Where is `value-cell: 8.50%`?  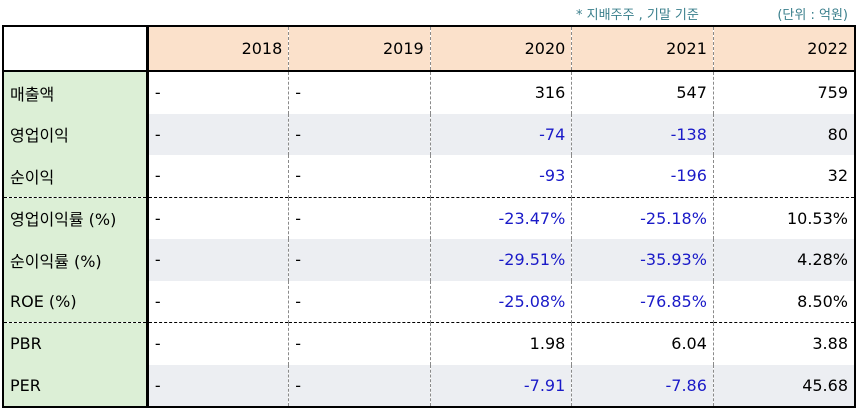
value-cell: 8.50% is located at coordinates (784, 301).